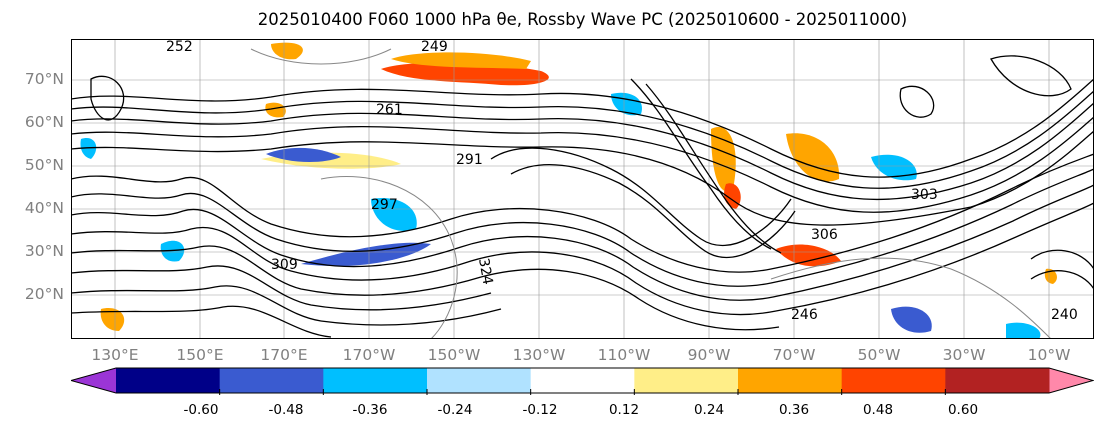 The image size is (1105, 431). Describe the element at coordinates (1064, 315) in the screenshot. I see `contour-label-240: 240` at that location.